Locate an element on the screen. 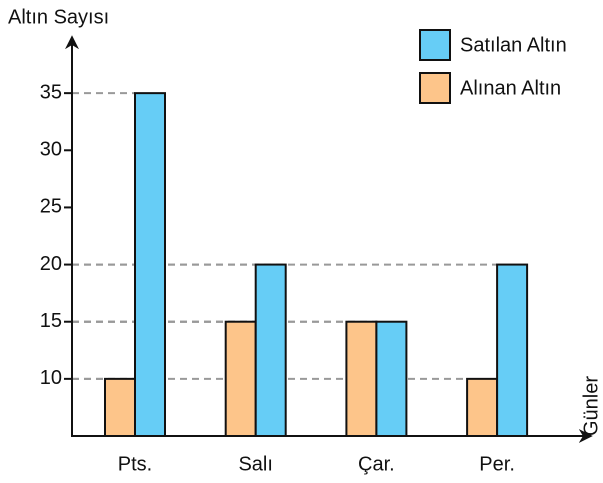 This screenshot has width=603, height=483. x-tick-label: Salı is located at coordinates (255, 464).